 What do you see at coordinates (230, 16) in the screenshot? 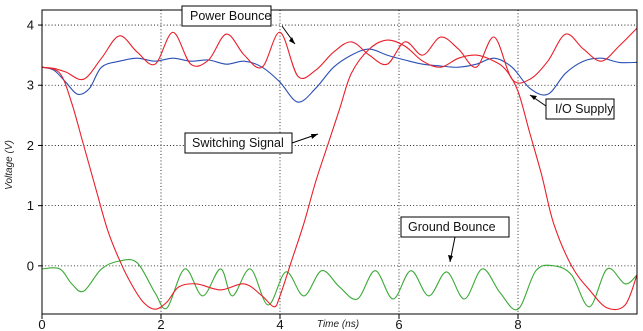
I see `callout-power-bounce-label: Power Bounce` at bounding box center [230, 16].